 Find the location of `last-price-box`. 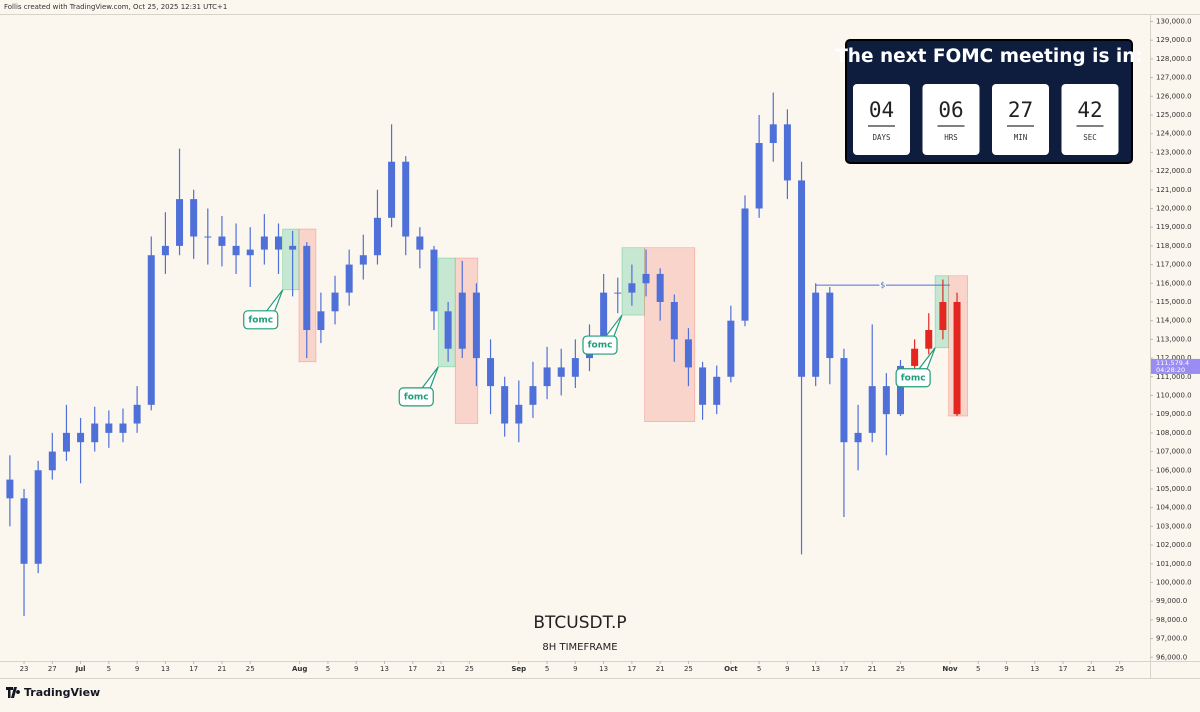

last-price-box is located at coordinates (1175, 366).